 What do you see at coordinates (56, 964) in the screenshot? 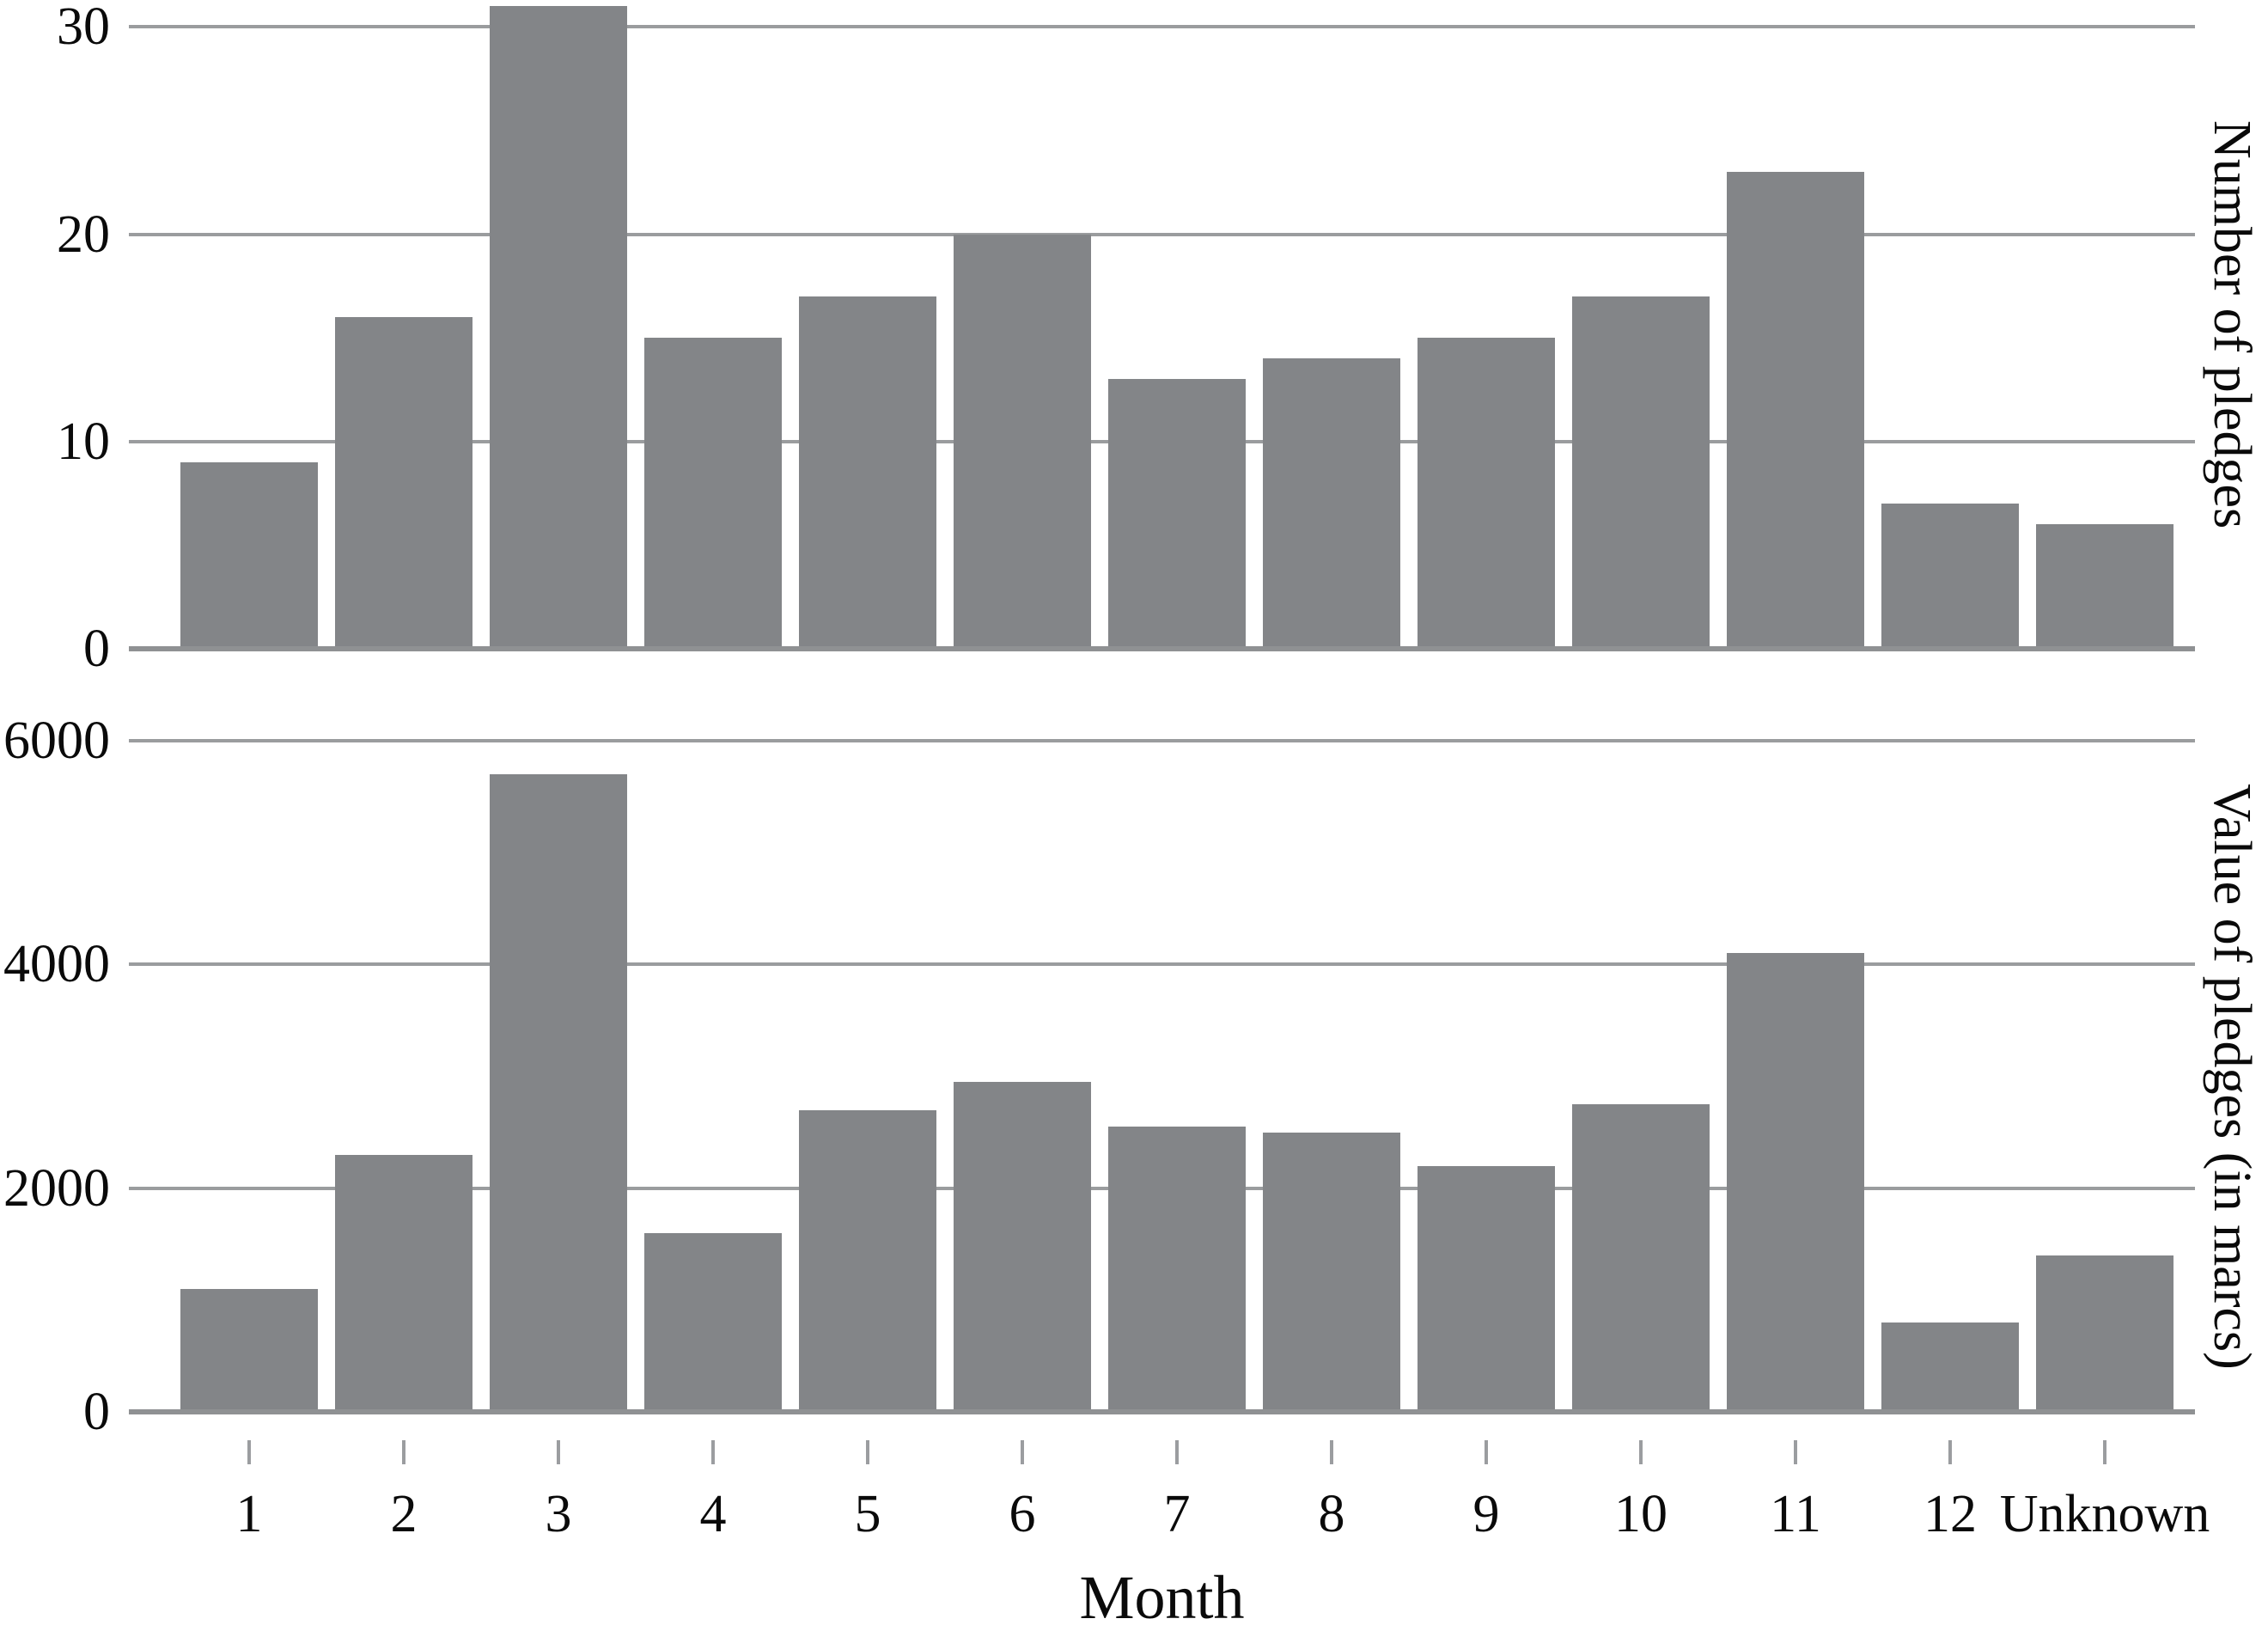
I see `y-tick-label-4000: 4000` at bounding box center [56, 964].